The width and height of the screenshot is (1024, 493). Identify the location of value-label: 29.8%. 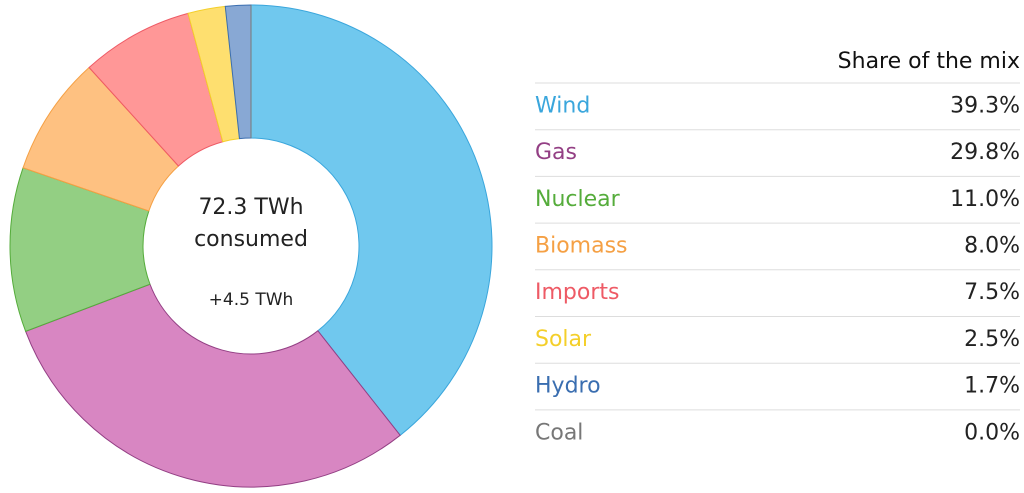
(985, 152).